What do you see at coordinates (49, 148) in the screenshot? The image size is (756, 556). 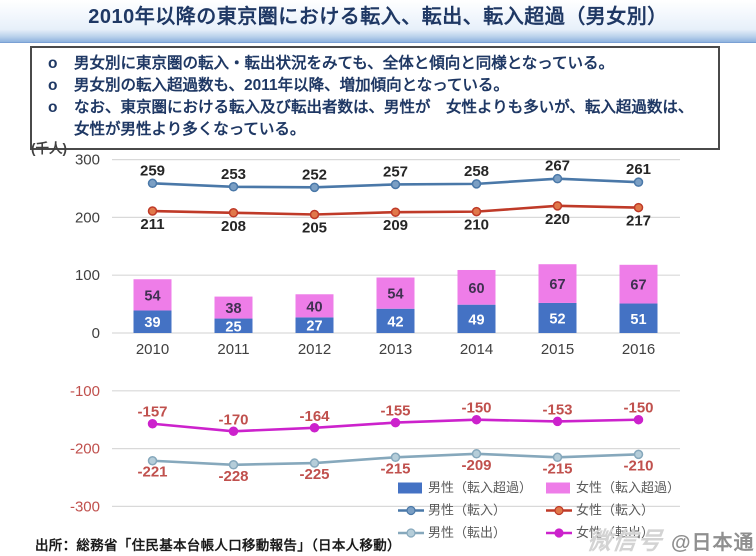 I see `y-axis-unit-label: (千人)` at bounding box center [49, 148].